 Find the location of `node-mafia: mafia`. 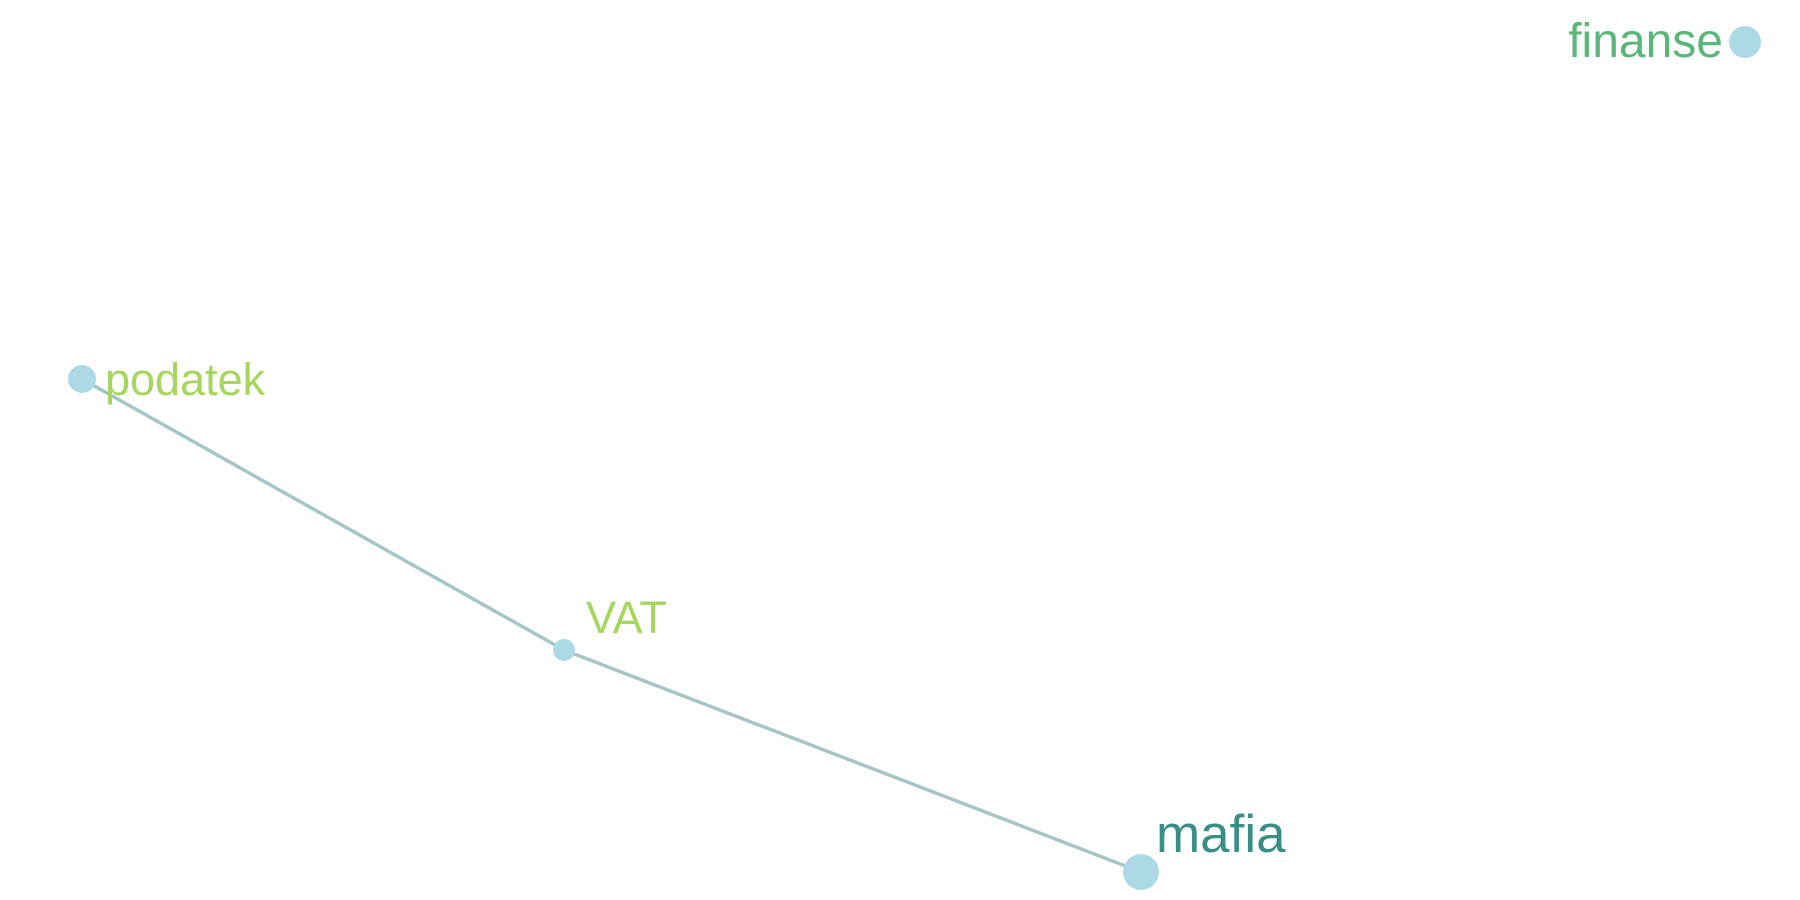

node-mafia: mafia is located at coordinates (1204, 847).